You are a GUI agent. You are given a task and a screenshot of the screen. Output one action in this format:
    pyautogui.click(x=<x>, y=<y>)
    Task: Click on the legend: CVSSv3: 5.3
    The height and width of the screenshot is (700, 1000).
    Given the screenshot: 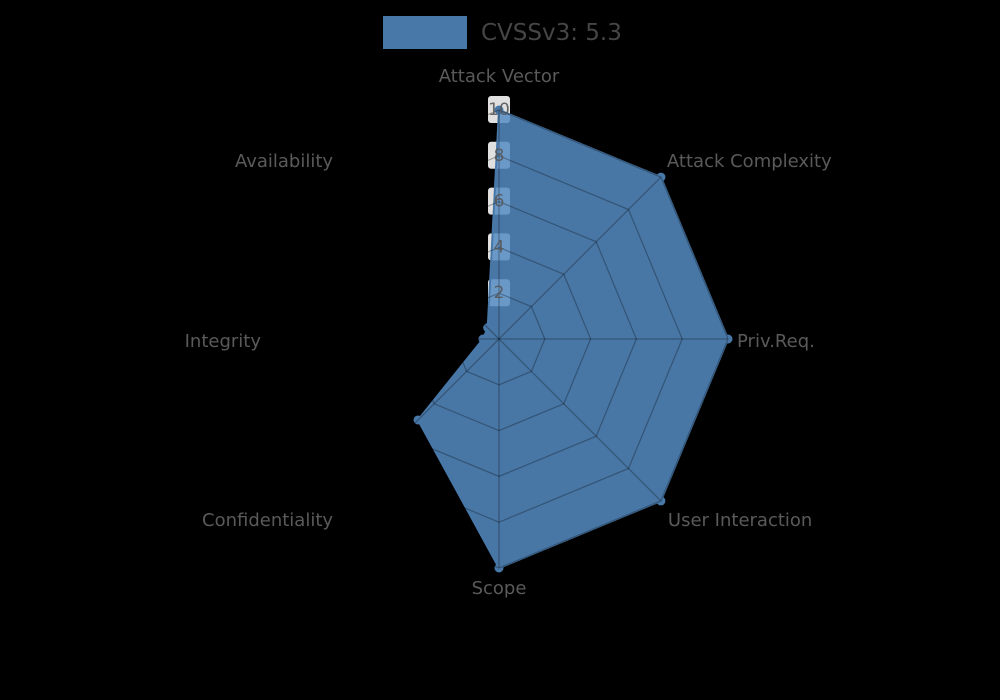 What is the action you would take?
    pyautogui.click(x=502, y=32)
    